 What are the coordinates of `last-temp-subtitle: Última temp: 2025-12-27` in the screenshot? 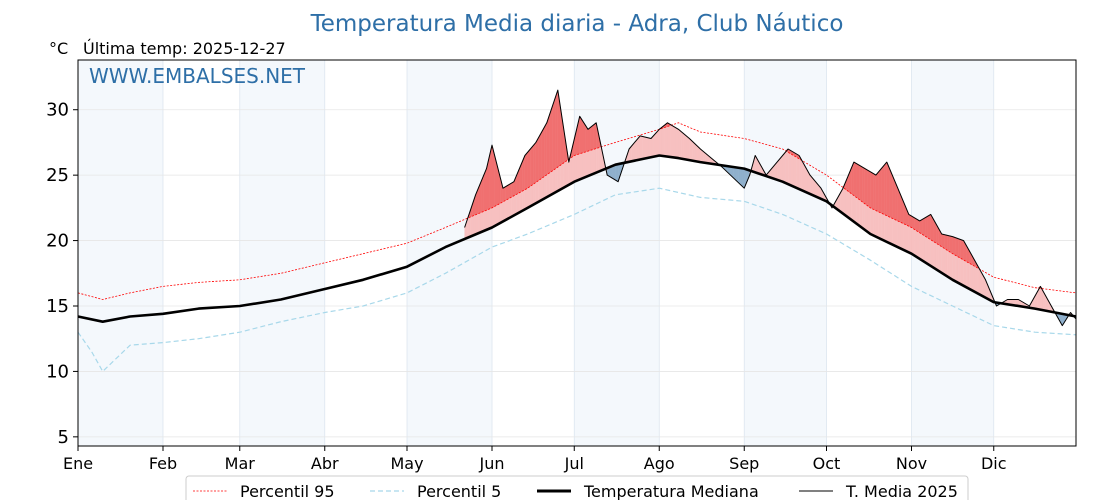 It's located at (184, 48).